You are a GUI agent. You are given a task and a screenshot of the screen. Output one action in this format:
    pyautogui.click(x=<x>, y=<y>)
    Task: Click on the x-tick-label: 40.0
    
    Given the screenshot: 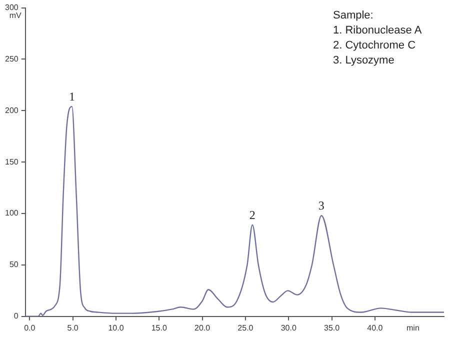 What is the action you would take?
    pyautogui.click(x=375, y=327)
    